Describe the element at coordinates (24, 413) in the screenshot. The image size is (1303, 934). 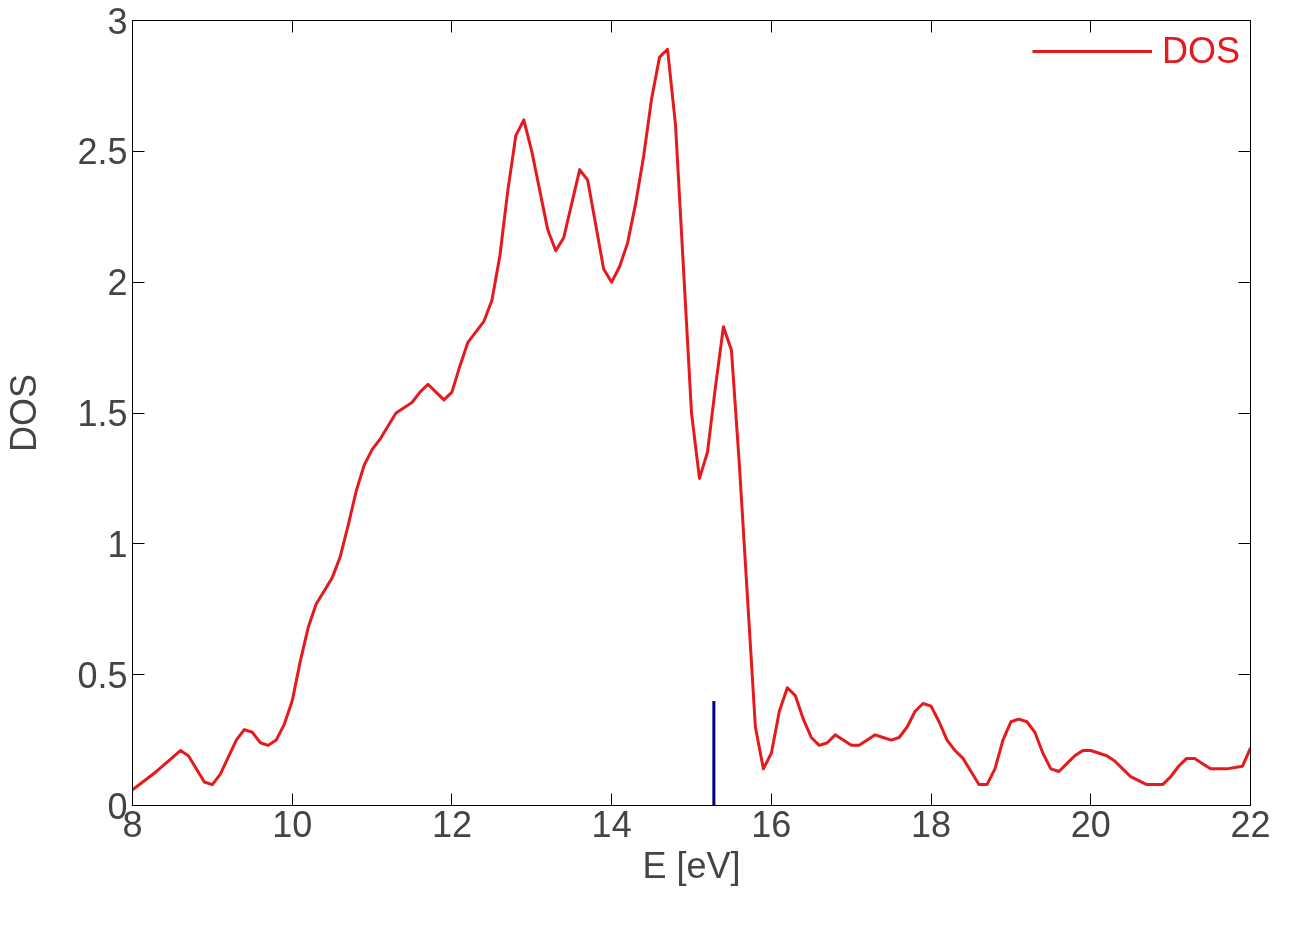
I see `y-axis-title: DOS` at that location.